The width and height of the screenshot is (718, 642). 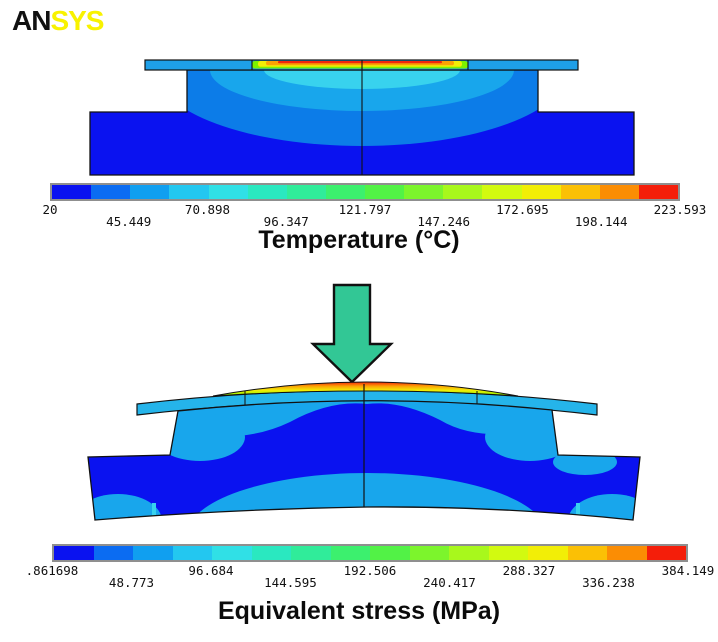 I want to click on scale-label: 45.449, so click(x=129, y=221).